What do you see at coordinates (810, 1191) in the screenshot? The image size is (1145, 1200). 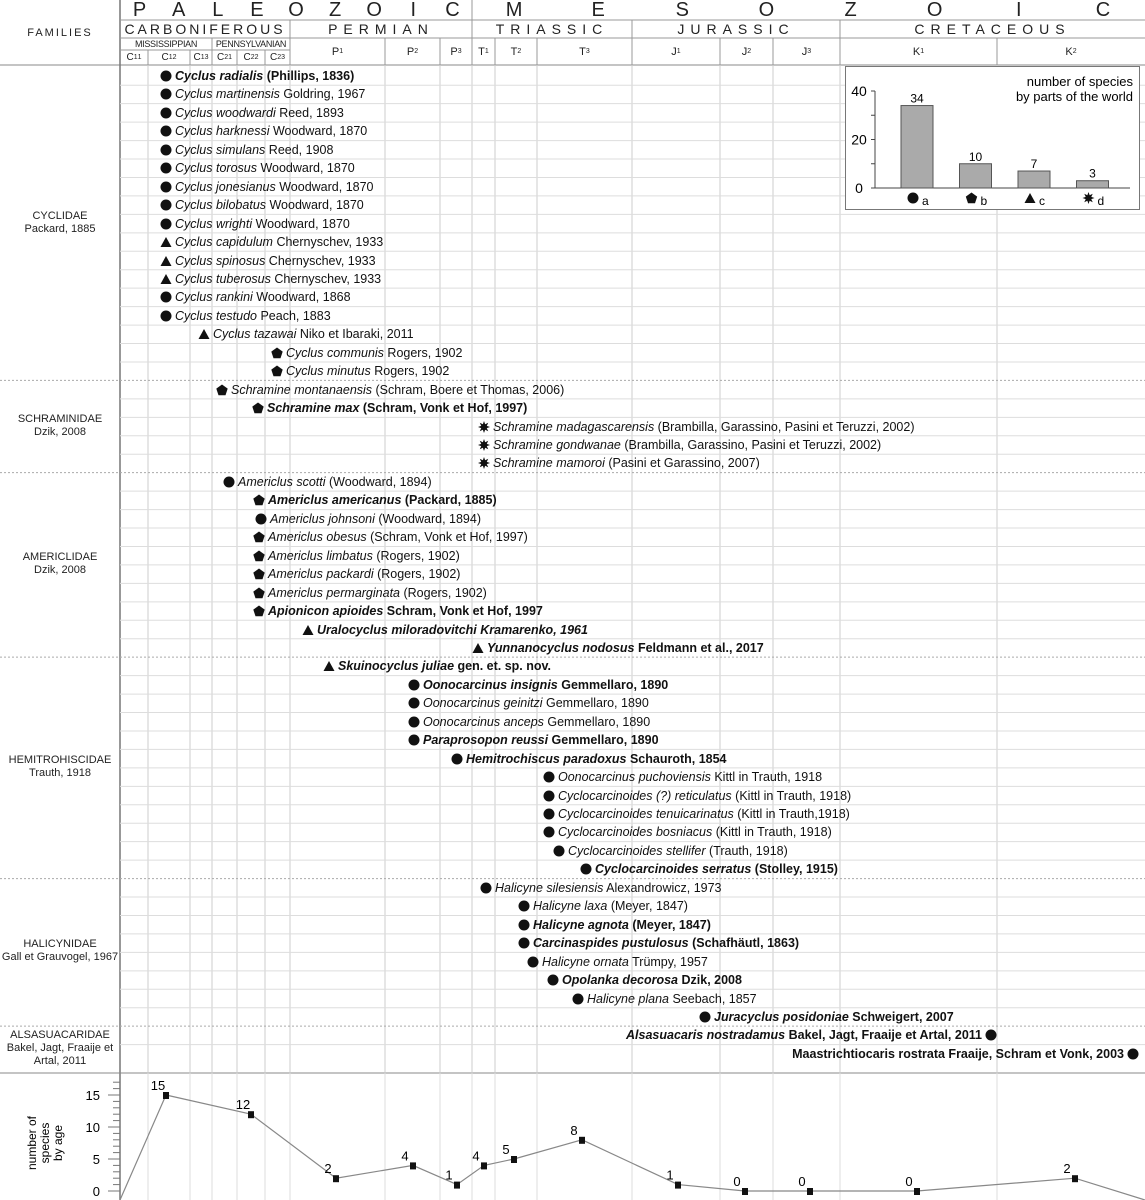 I see `data-point-J3` at bounding box center [810, 1191].